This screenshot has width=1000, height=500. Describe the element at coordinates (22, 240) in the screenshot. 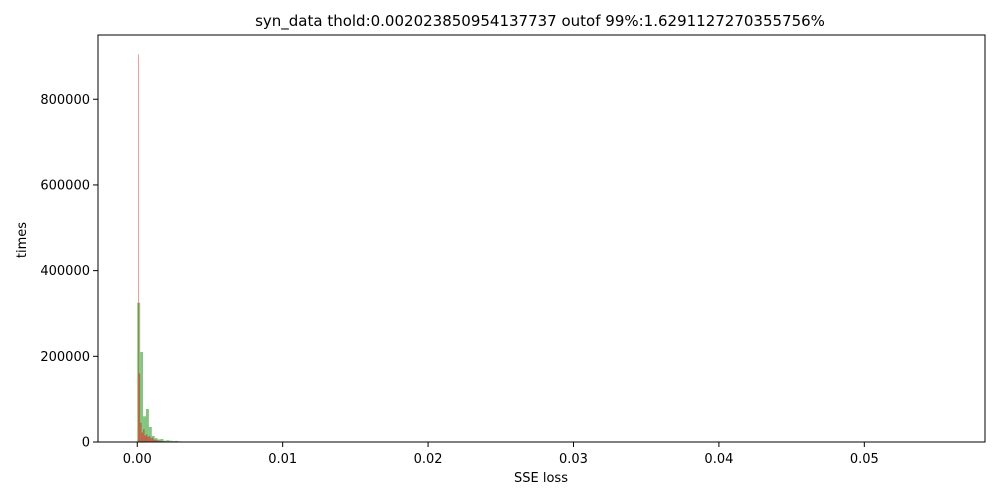

I see `y-axis-label: times` at that location.